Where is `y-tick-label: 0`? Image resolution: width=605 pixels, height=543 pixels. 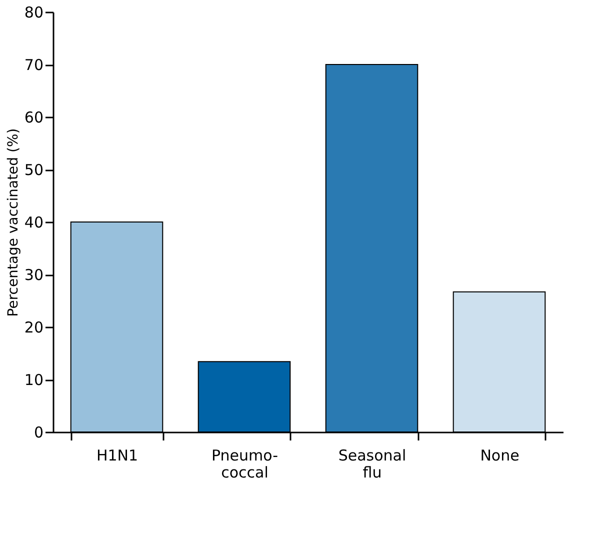 y-tick-label: 0 is located at coordinates (39, 433).